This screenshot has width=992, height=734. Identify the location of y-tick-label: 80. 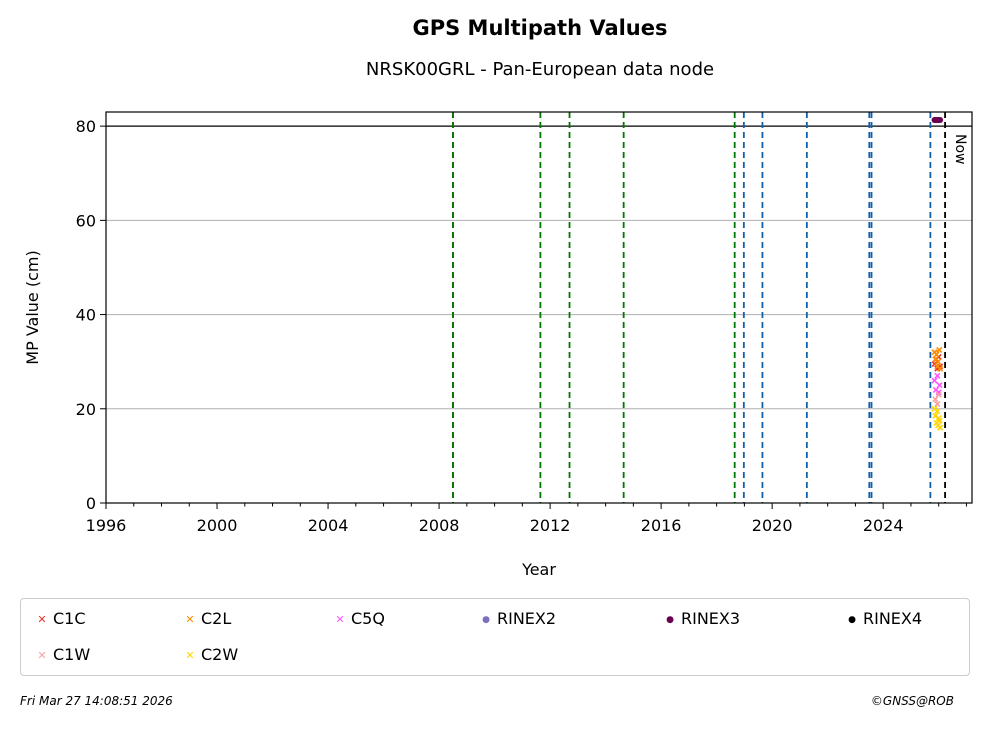
(86, 126).